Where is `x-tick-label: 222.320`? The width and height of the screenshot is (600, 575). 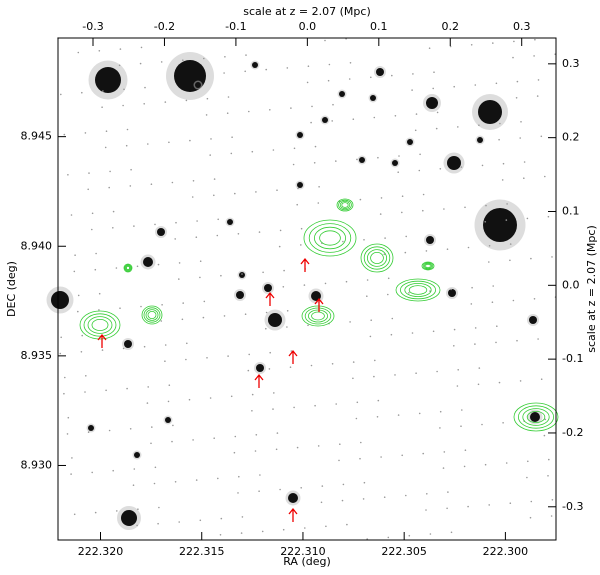
x-tick-label: 222.320 is located at coordinates (101, 551).